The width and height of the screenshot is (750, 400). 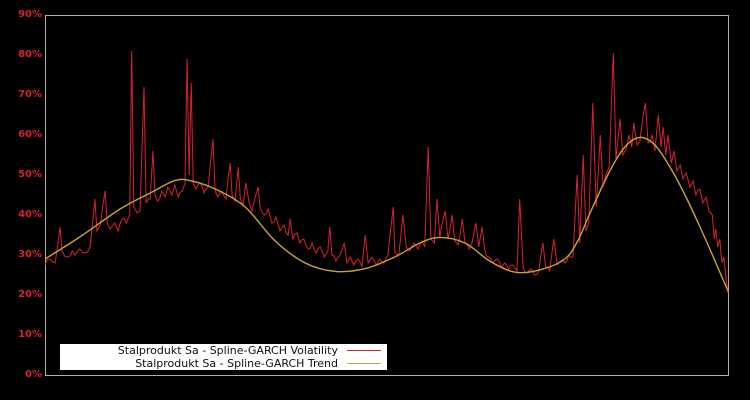 What do you see at coordinates (30, 294) in the screenshot?
I see `y-tick-label: 20%` at bounding box center [30, 294].